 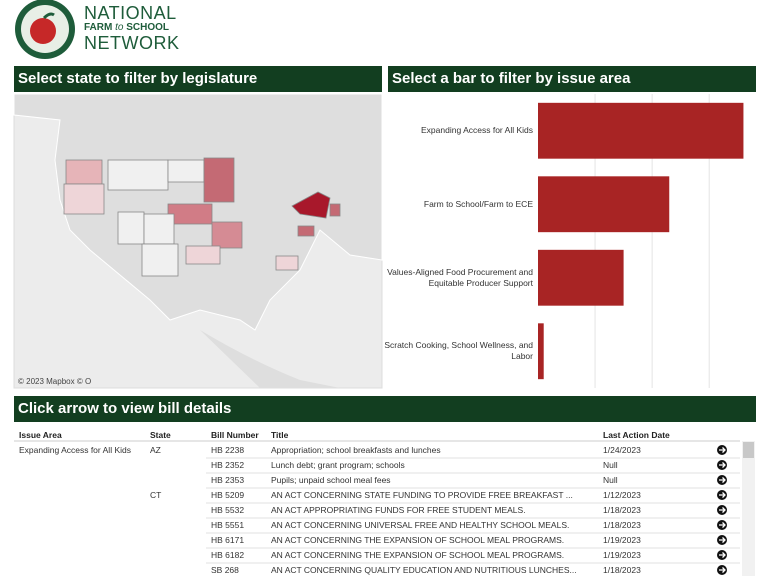 What do you see at coordinates (156, 495) in the screenshot?
I see `cell-state: CT` at bounding box center [156, 495].